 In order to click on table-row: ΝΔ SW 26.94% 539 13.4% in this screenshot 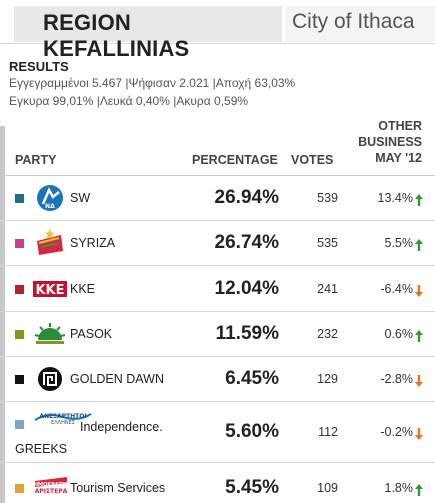, I will do `click(217, 198)`.